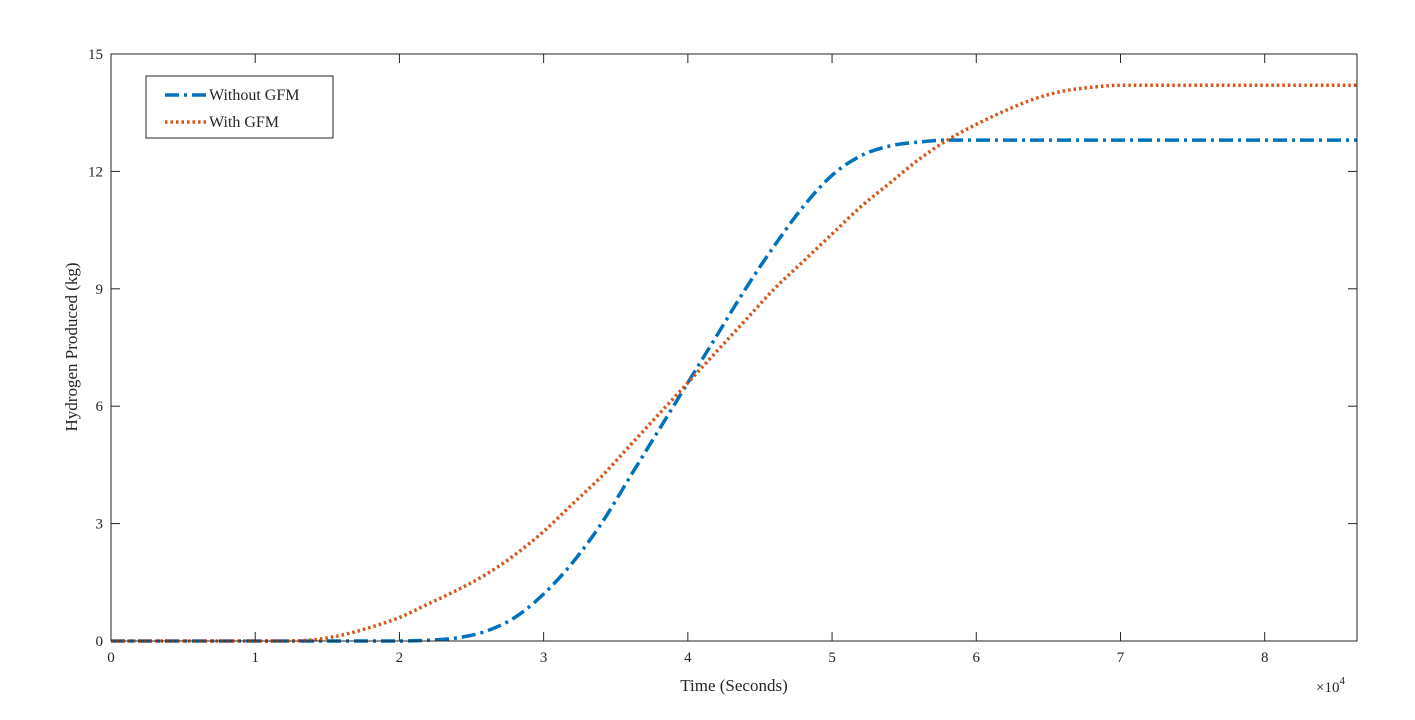 The image size is (1415, 720). What do you see at coordinates (977, 658) in the screenshot?
I see `x-tick-label: 6` at bounding box center [977, 658].